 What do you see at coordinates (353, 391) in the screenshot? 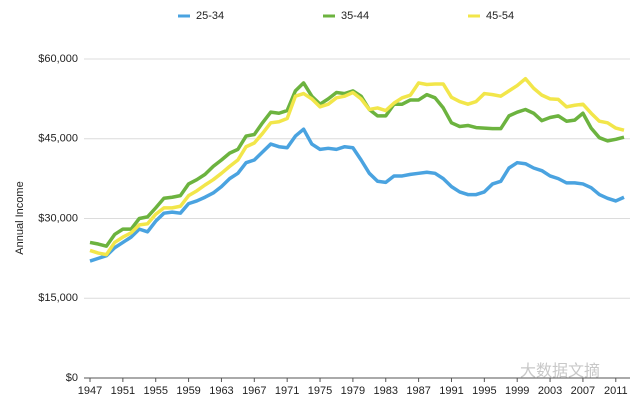
I see `x-tick-label: 1979` at bounding box center [353, 391].